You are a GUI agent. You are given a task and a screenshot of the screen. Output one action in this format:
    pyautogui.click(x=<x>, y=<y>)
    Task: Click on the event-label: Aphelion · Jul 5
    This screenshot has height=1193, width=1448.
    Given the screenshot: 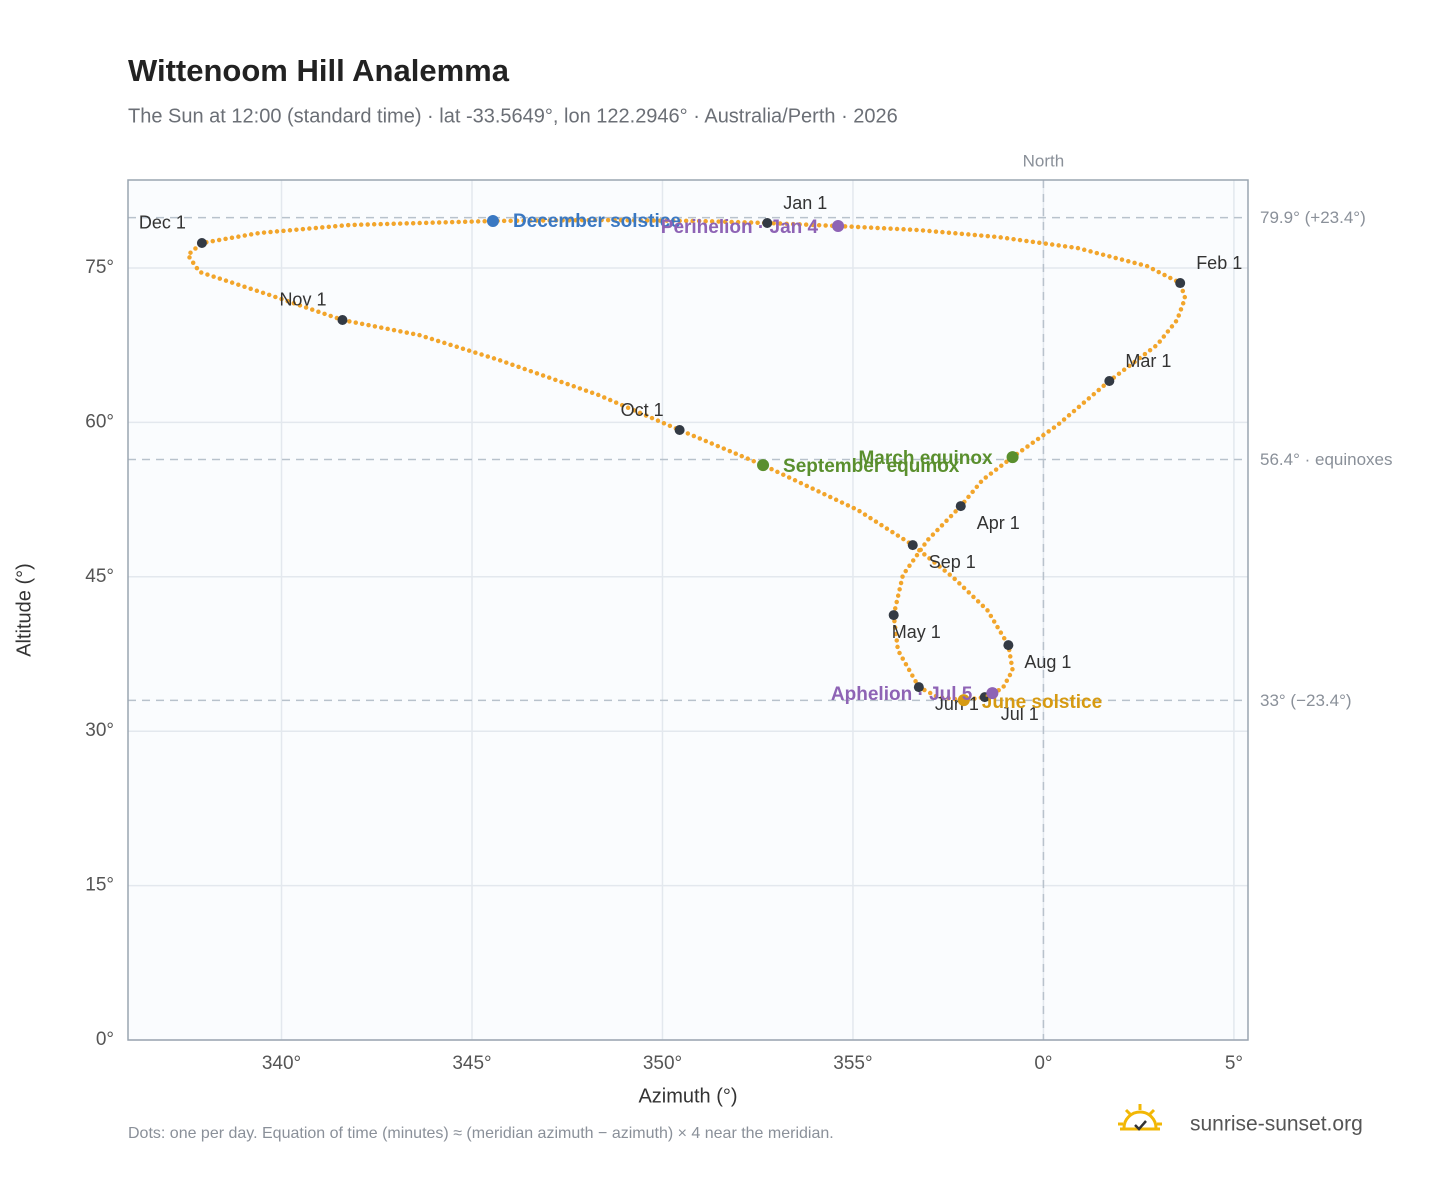 What is the action you would take?
    pyautogui.click(x=902, y=694)
    